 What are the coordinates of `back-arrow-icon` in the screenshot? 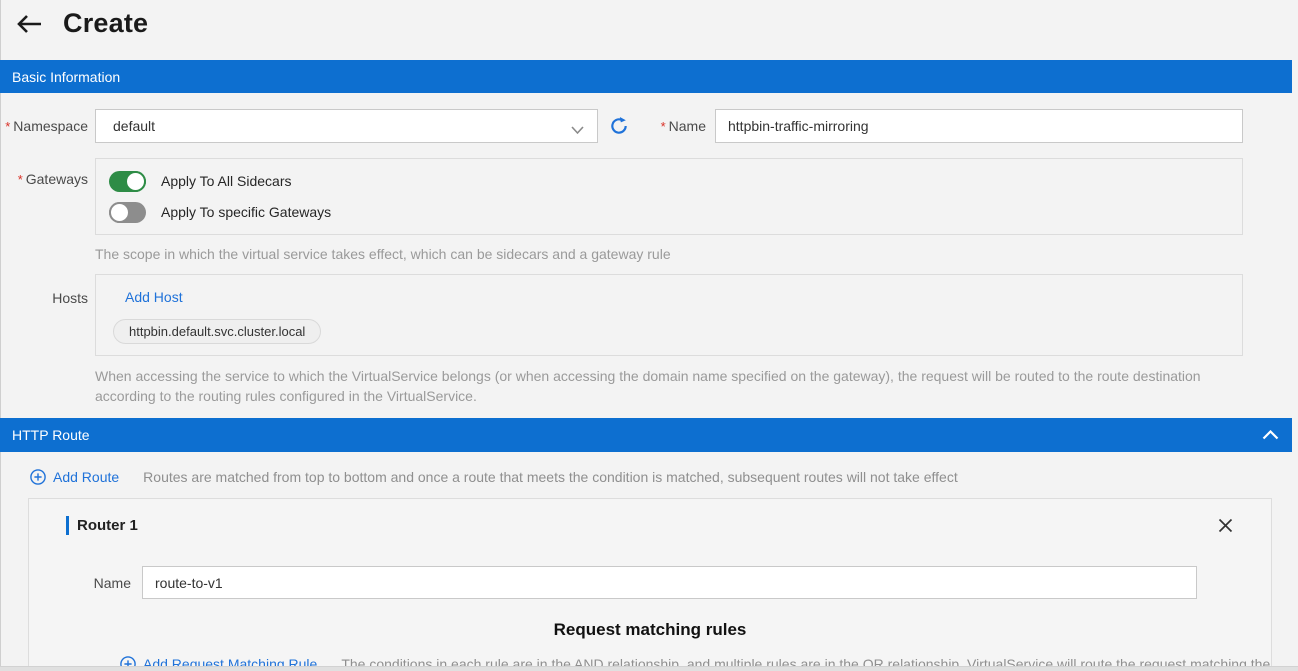 It's located at (28, 24).